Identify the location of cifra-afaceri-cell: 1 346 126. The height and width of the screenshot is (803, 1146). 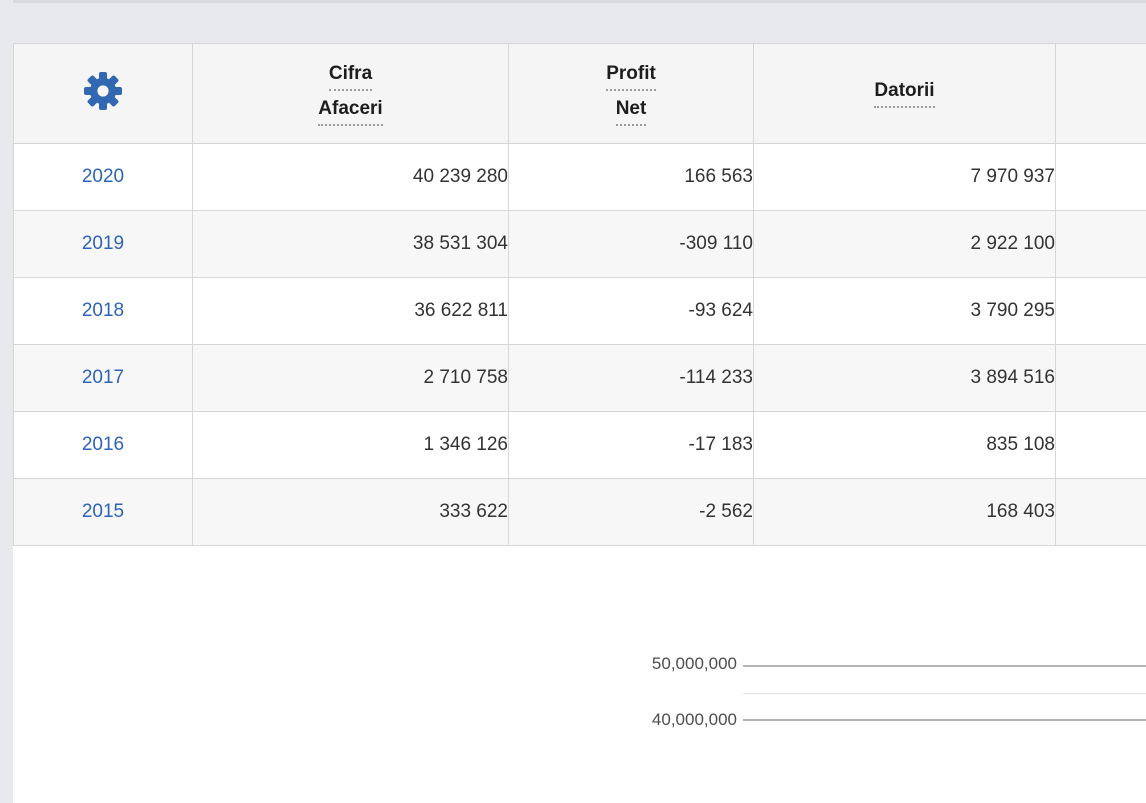
(351, 445).